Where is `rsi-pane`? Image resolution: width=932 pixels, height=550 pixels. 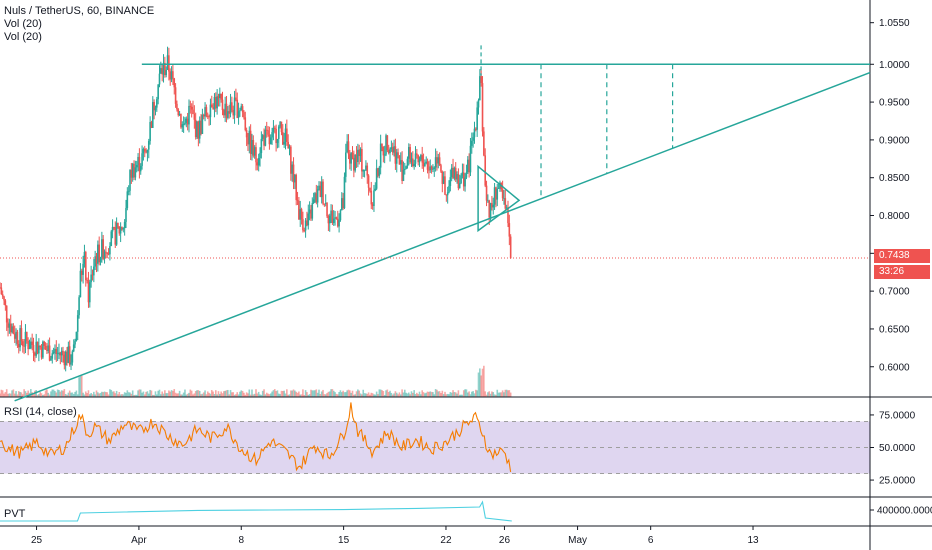
rsi-pane is located at coordinates (435, 438).